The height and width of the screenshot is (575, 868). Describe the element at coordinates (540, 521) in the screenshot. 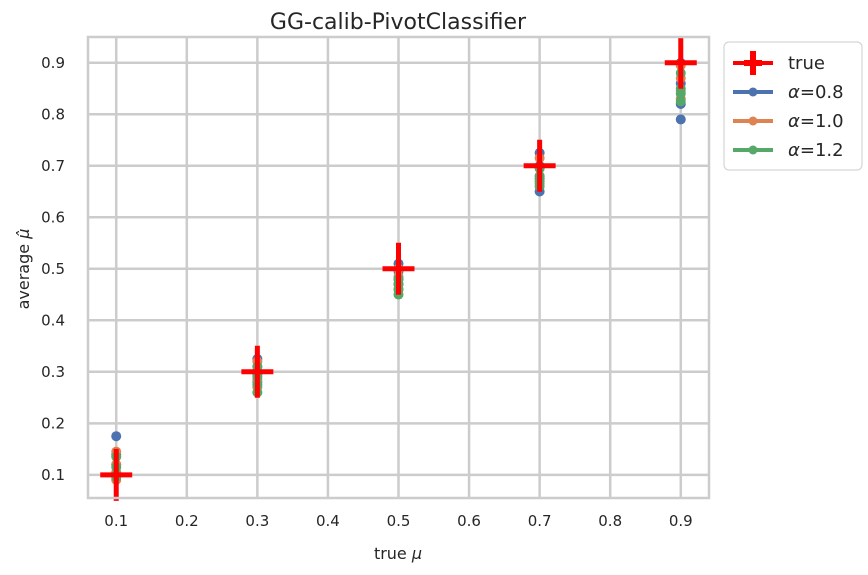

I see `x-tick-label: 0.7` at that location.